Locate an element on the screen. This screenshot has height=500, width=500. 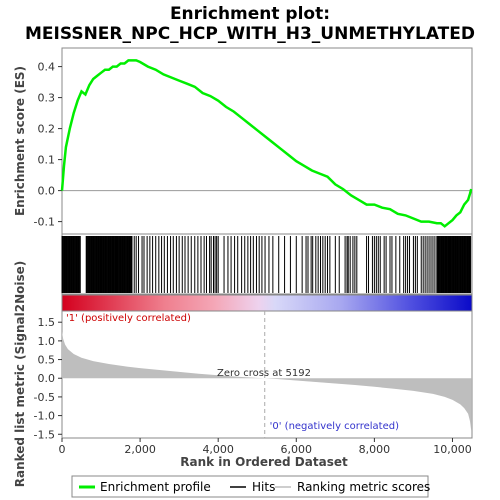
x-tick-label: 10,000 is located at coordinates (452, 449).